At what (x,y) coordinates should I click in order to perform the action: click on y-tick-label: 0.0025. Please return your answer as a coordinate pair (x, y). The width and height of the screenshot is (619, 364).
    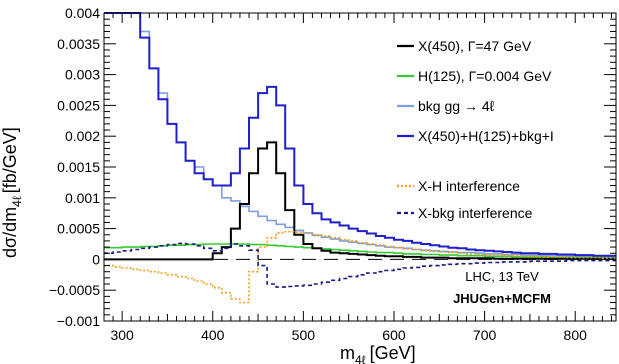
    Looking at the image, I should click on (78, 105).